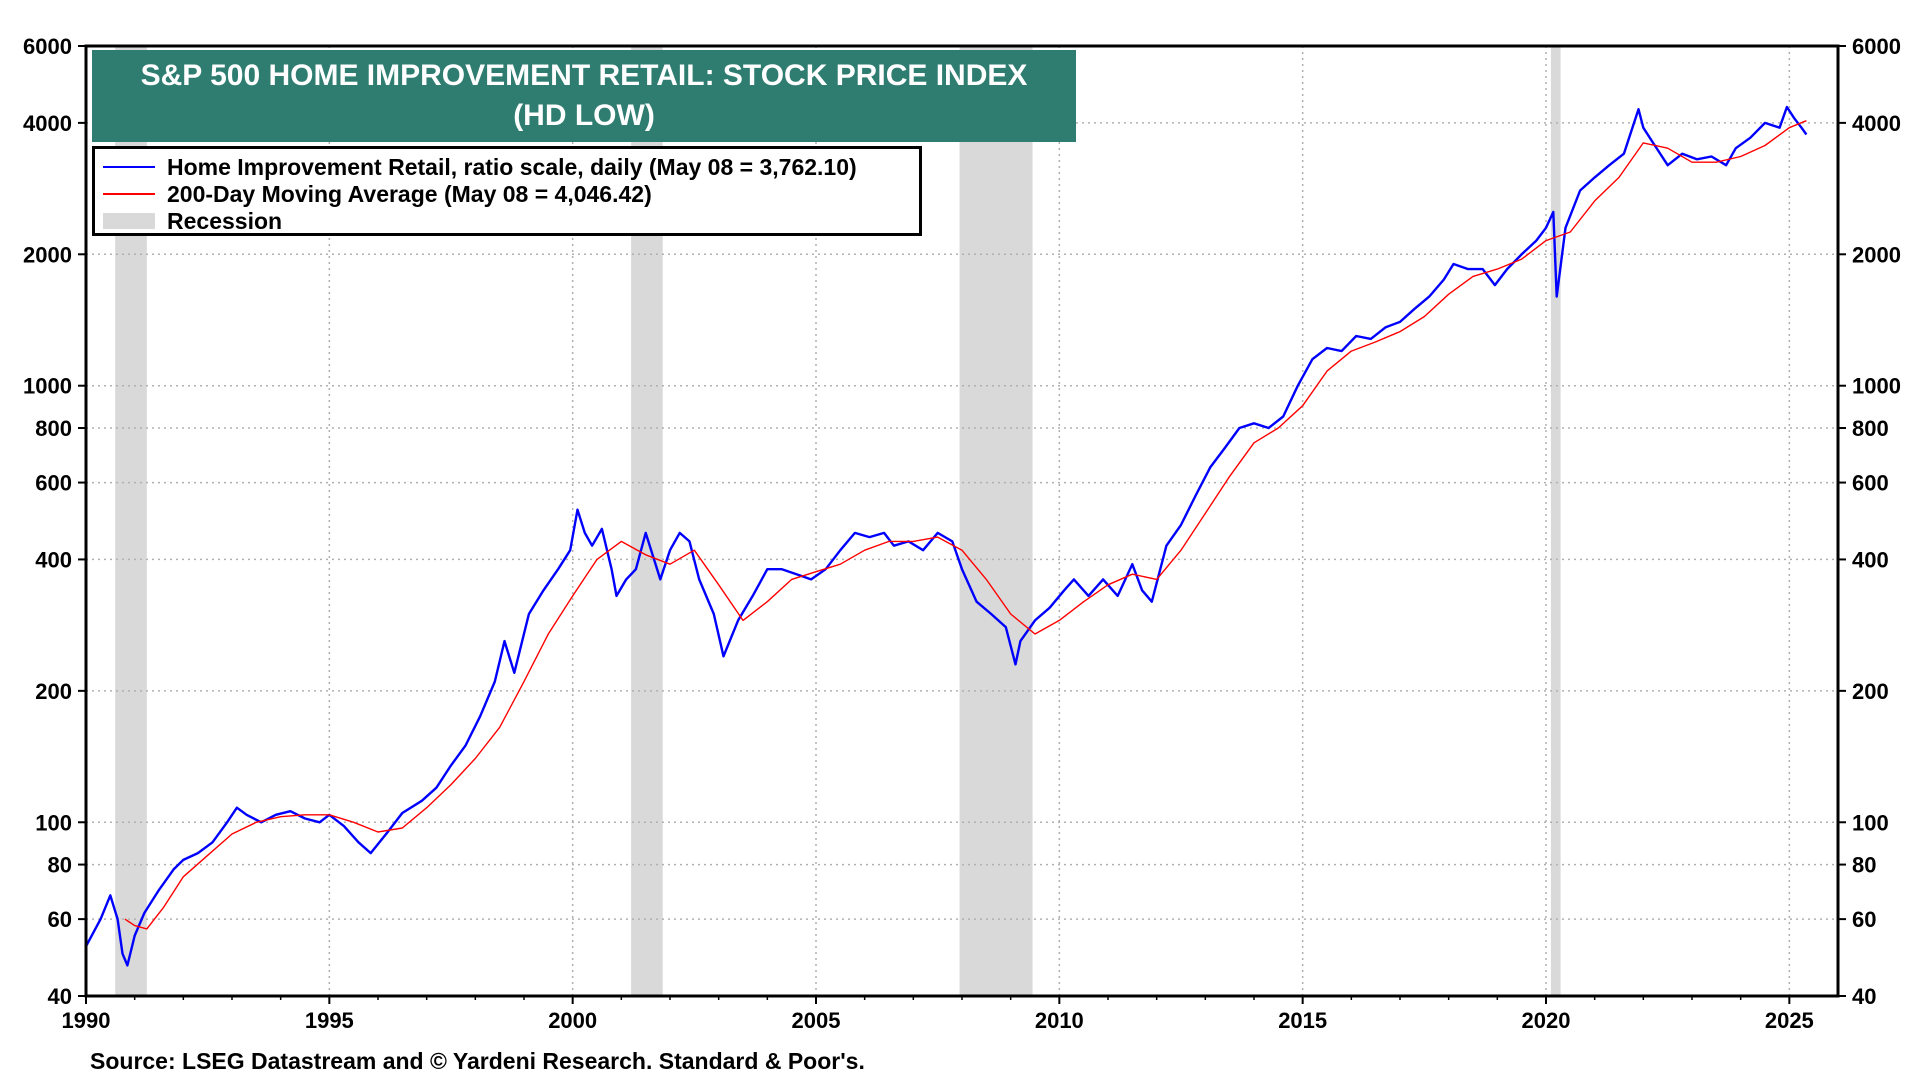  What do you see at coordinates (1870, 822) in the screenshot?
I see `y-tick-label-right: 100` at bounding box center [1870, 822].